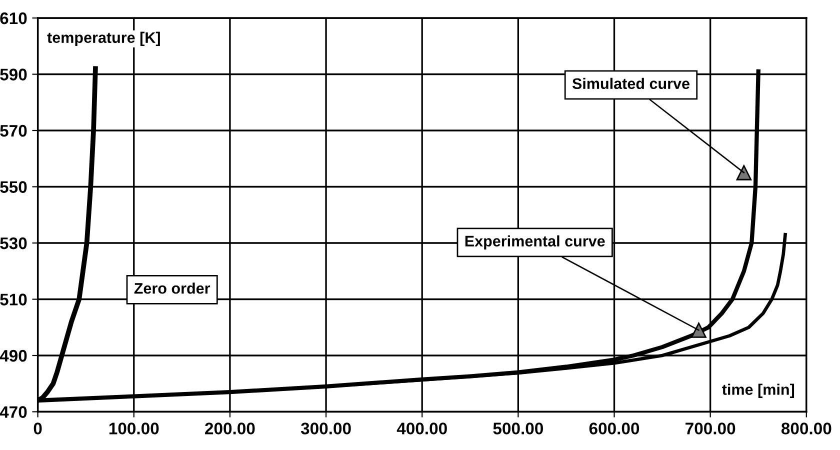 The height and width of the screenshot is (450, 840). Describe the element at coordinates (13, 356) in the screenshot. I see `y-tick-label: 490` at that location.